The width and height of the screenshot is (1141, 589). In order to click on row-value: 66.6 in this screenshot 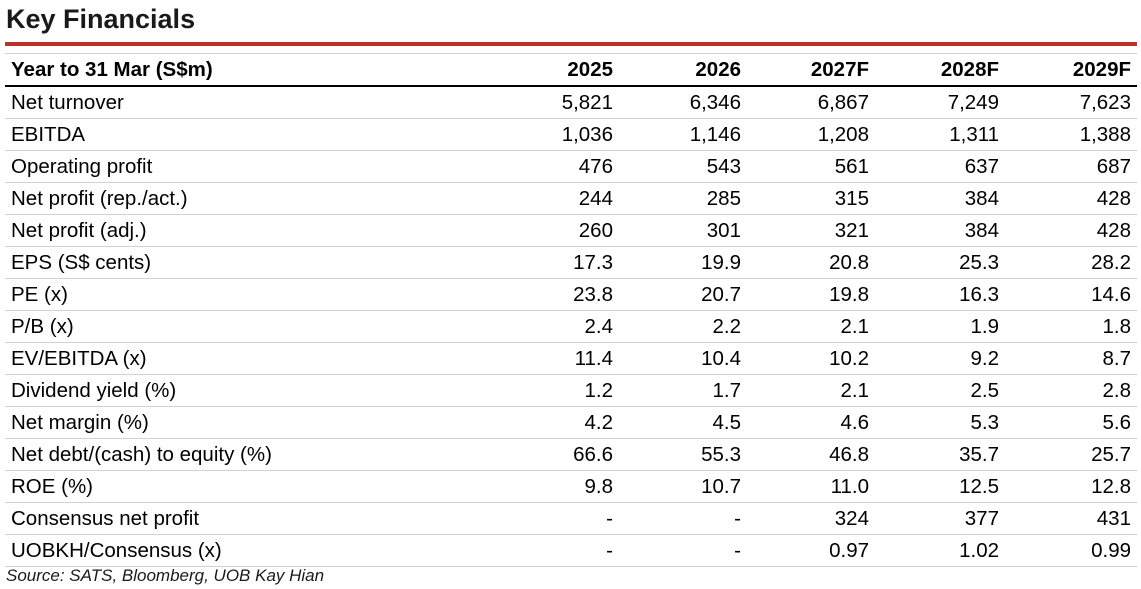, I will do `click(563, 454)`.